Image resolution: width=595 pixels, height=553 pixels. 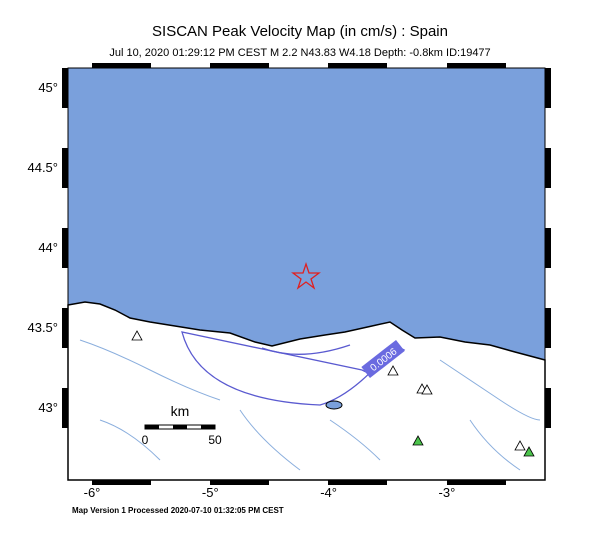 What do you see at coordinates (215, 440) in the screenshot?
I see `scale-label: 50` at bounding box center [215, 440].